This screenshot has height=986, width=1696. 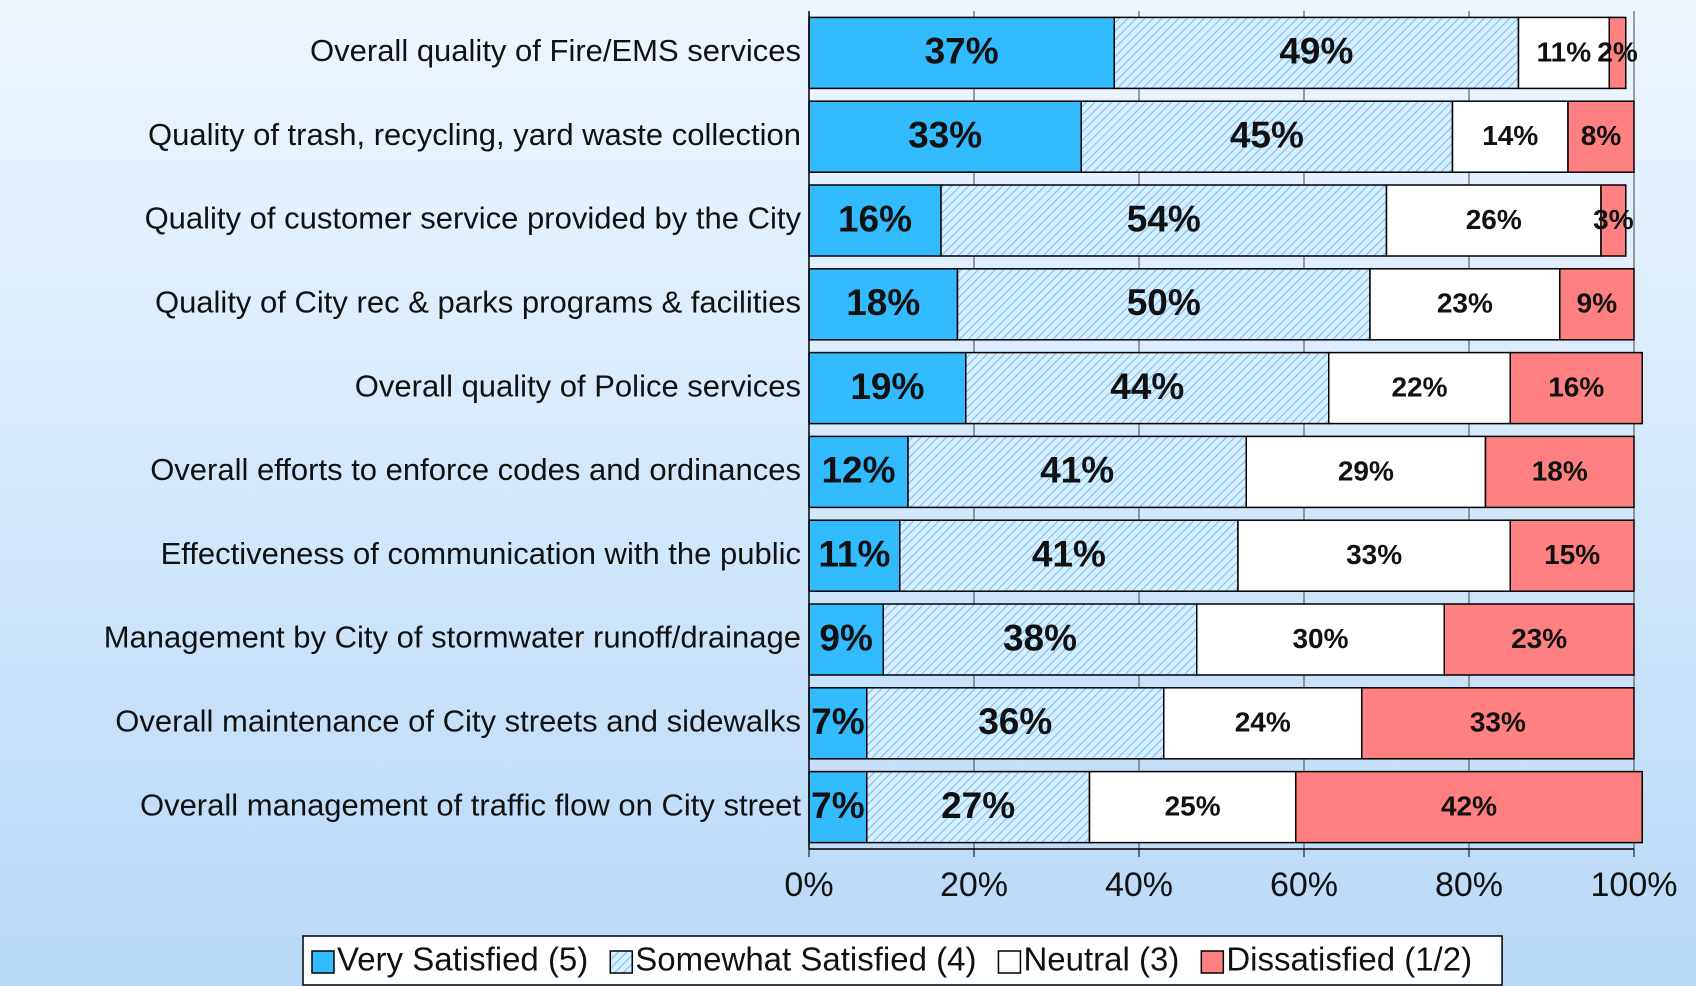 I want to click on legend-label: Very Satisfied (5), so click(x=462, y=959).